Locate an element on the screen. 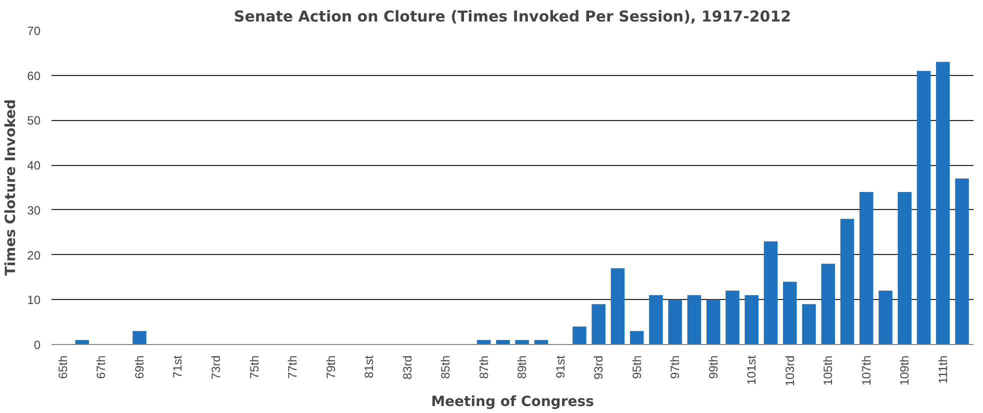 Image resolution: width=983 pixels, height=413 pixels. y-tick-label: 60 is located at coordinates (34, 75).